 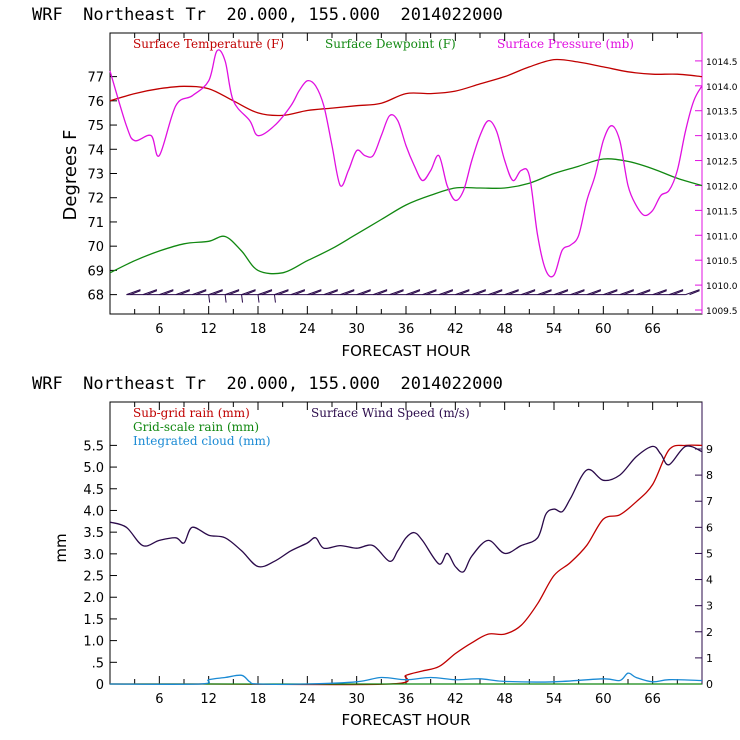 I want to click on chart2-ytick-label: 2.0, so click(x=93, y=598).